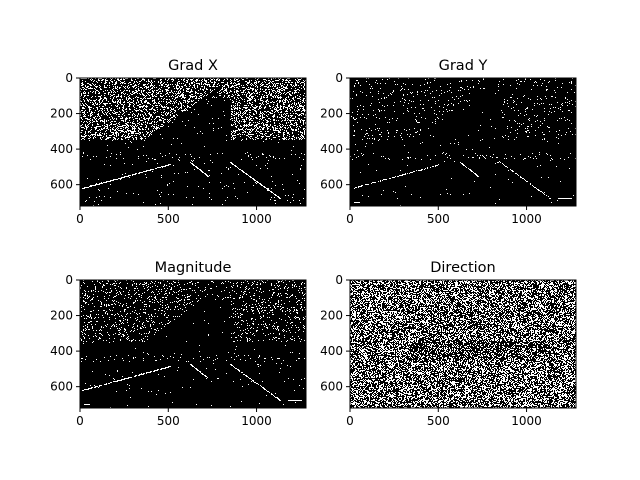 The width and height of the screenshot is (640, 480). Describe the element at coordinates (463, 268) in the screenshot. I see `subplot-title: Direction` at that location.